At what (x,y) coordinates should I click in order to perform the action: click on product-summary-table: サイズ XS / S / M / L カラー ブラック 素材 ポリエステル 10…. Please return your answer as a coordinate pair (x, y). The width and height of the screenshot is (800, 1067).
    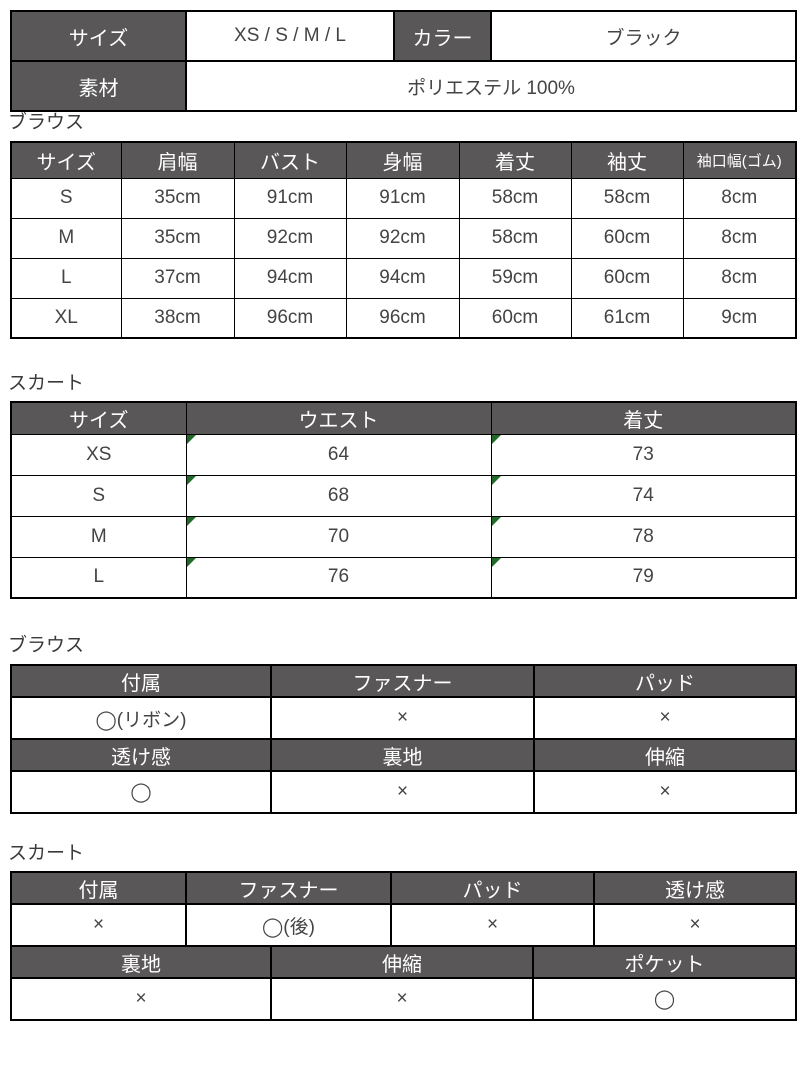
    Looking at the image, I should click on (403, 61).